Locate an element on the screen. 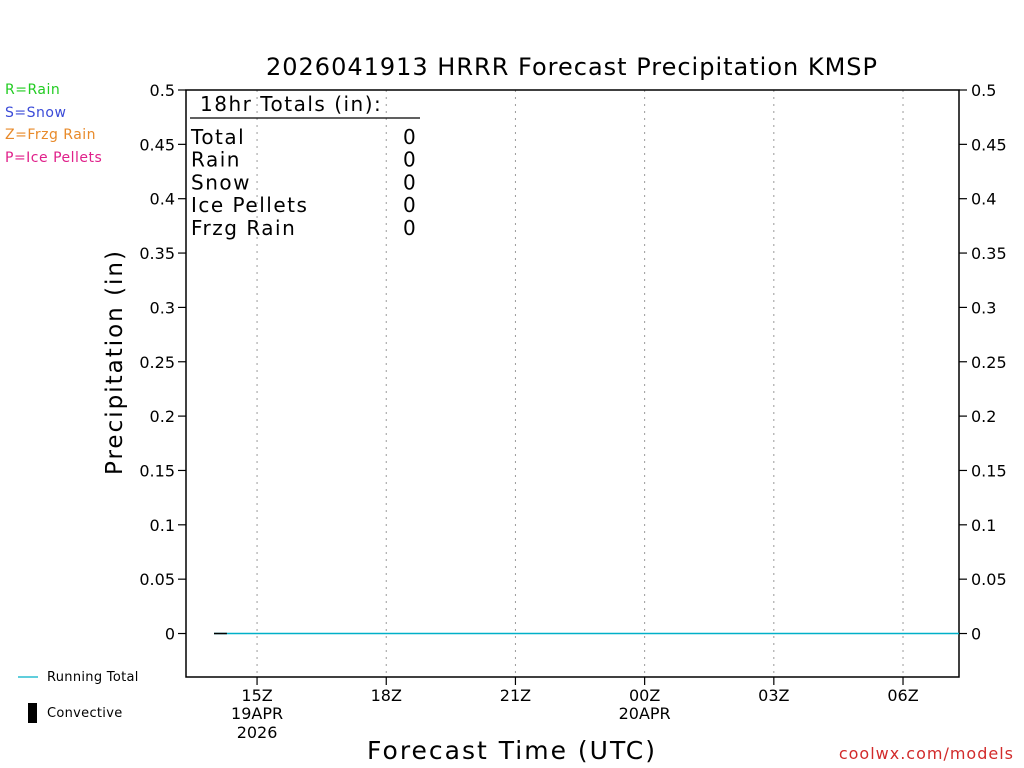 The height and width of the screenshot is (768, 1024). x-tick-label: 15Z is located at coordinates (256, 695).